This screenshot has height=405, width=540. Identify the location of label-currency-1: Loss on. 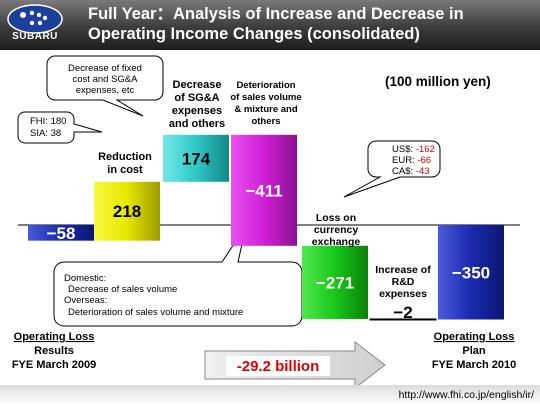
(336, 218).